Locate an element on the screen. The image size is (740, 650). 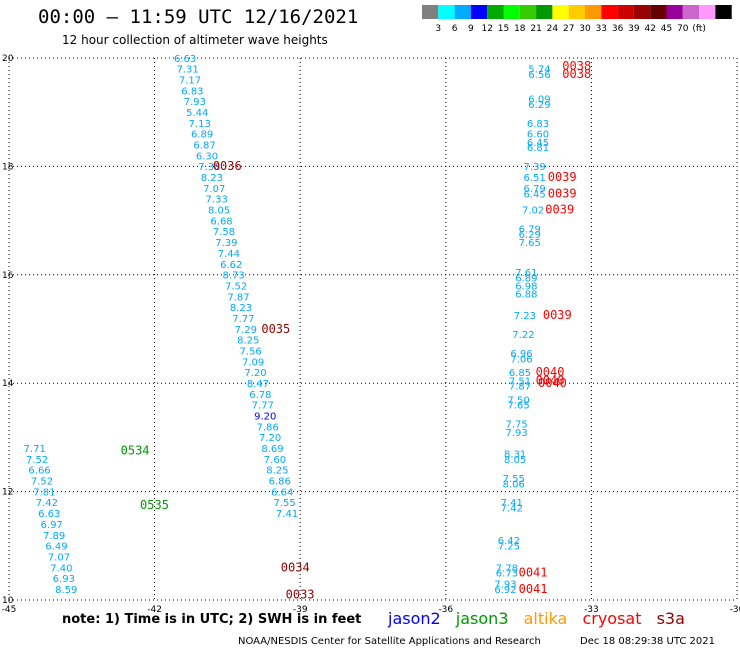
data-point-label: 9.20 is located at coordinates (265, 417).